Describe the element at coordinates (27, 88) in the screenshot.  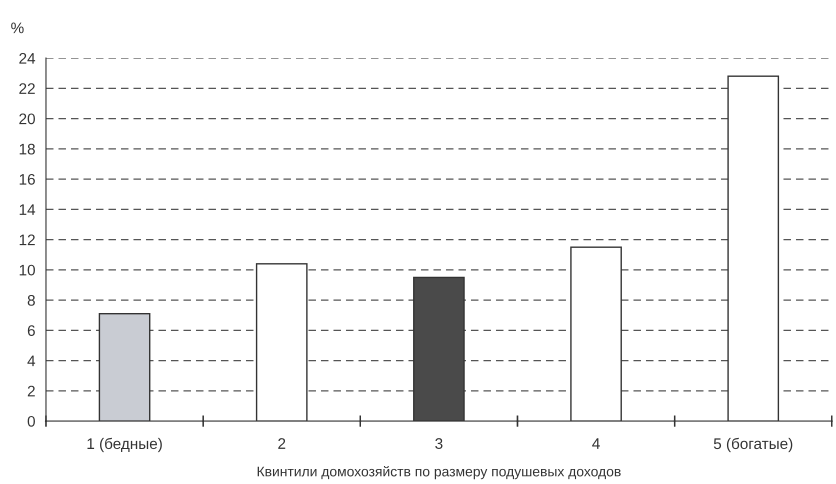
I see `y-tick-label: 22` at that location.